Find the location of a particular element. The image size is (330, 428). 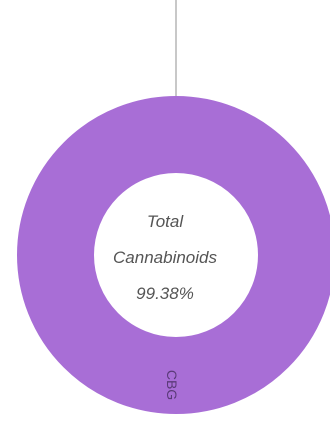

center-total-value: 99.38% is located at coordinates (165, 293).